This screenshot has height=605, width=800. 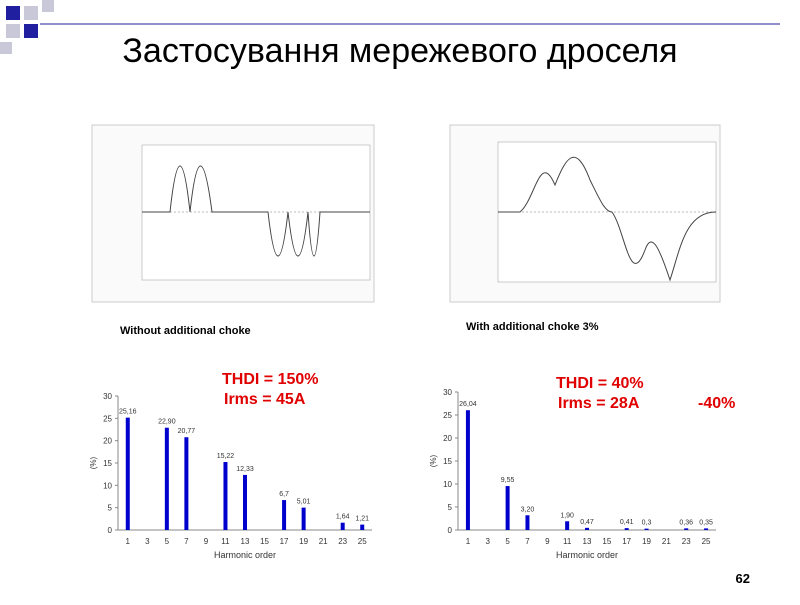 I want to click on decoration, so click(x=390, y=27).